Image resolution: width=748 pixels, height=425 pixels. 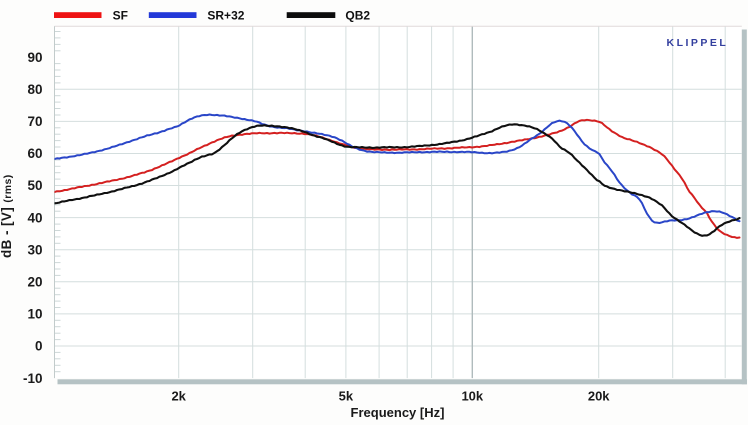 What do you see at coordinates (357, 15) in the screenshot?
I see `svg-text: QB2` at bounding box center [357, 15].